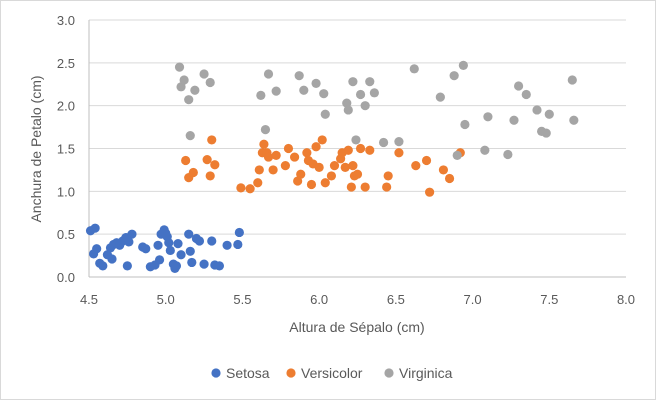 This screenshot has width=656, height=401. What do you see at coordinates (396, 299) in the screenshot?
I see `x-tick-label: 6.5` at bounding box center [396, 299].